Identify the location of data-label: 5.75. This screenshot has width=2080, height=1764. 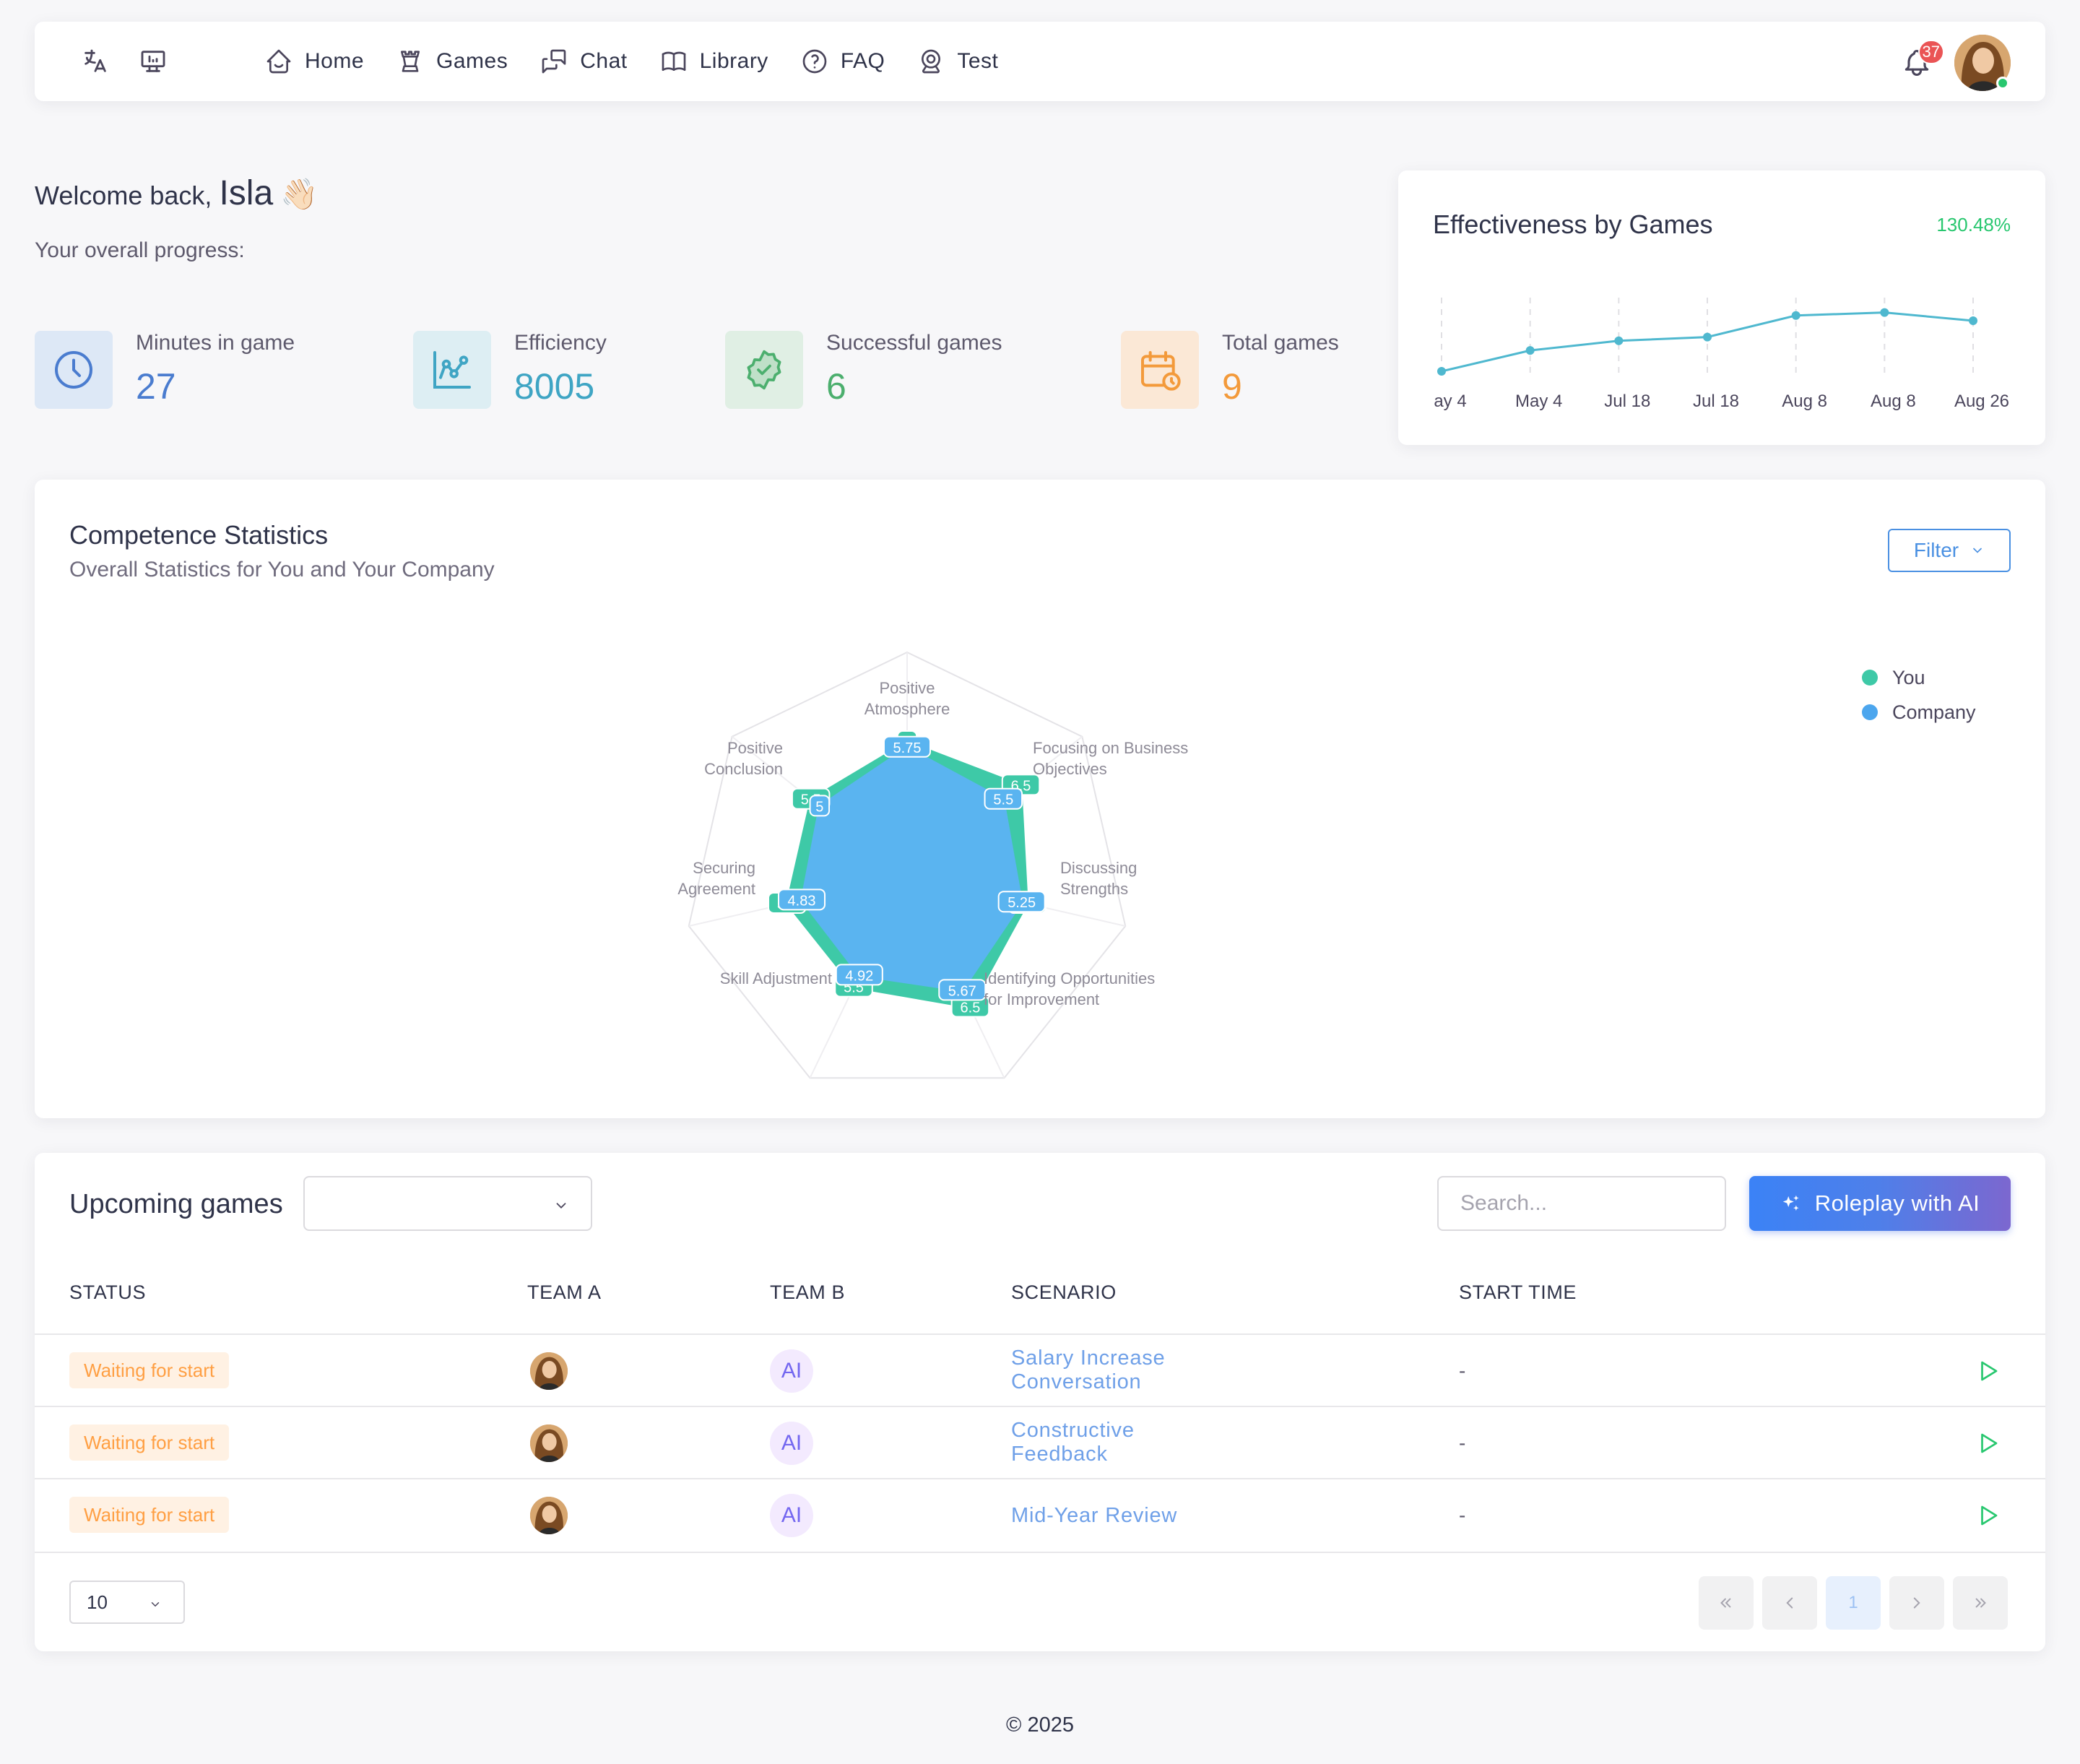
(907, 746).